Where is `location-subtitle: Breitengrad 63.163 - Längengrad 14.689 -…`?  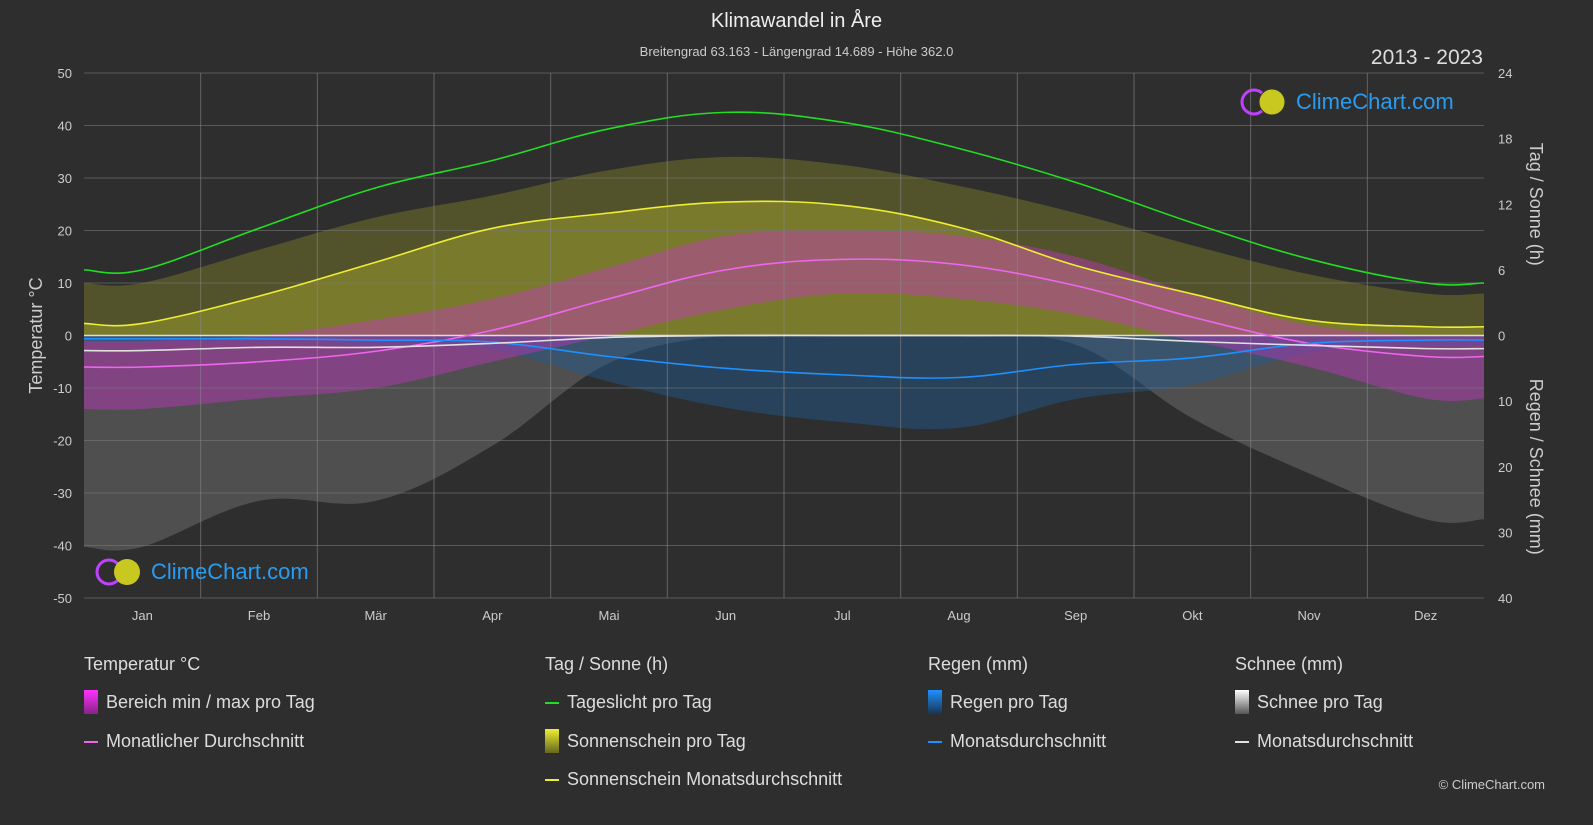
location-subtitle: Breitengrad 63.163 - Längengrad 14.689 -… is located at coordinates (796, 51).